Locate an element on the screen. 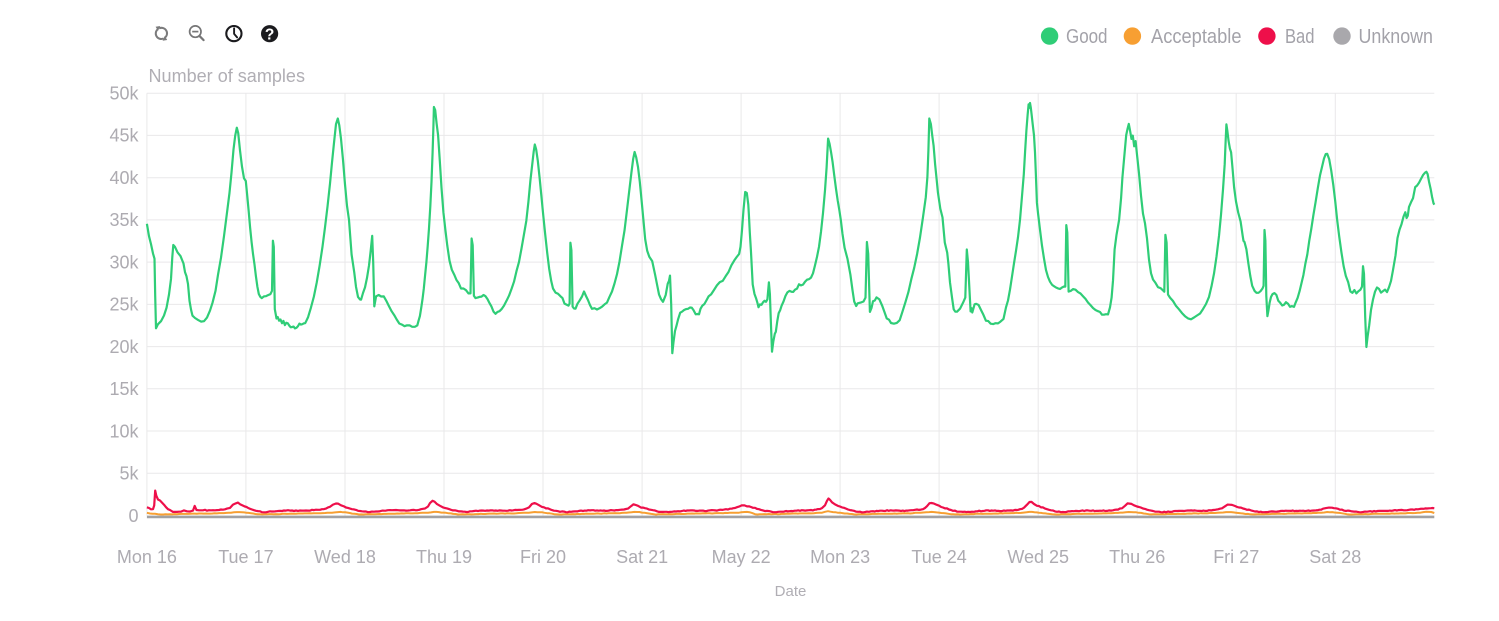 Image resolution: width=1499 pixels, height=621 pixels. svg-text: Bad is located at coordinates (1300, 36).